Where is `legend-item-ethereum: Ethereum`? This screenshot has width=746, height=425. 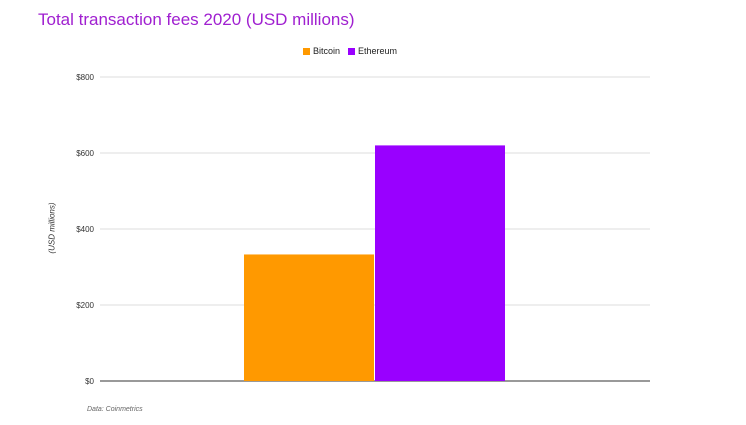 legend-item-ethereum: Ethereum is located at coordinates (372, 51).